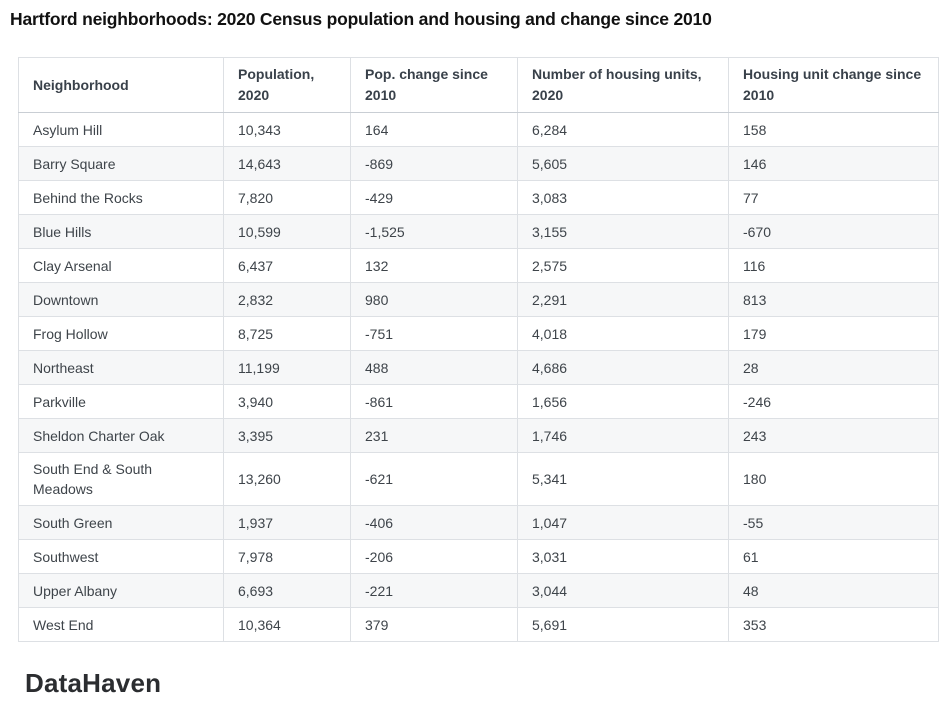  I want to click on value-cell: -621, so click(434, 479).